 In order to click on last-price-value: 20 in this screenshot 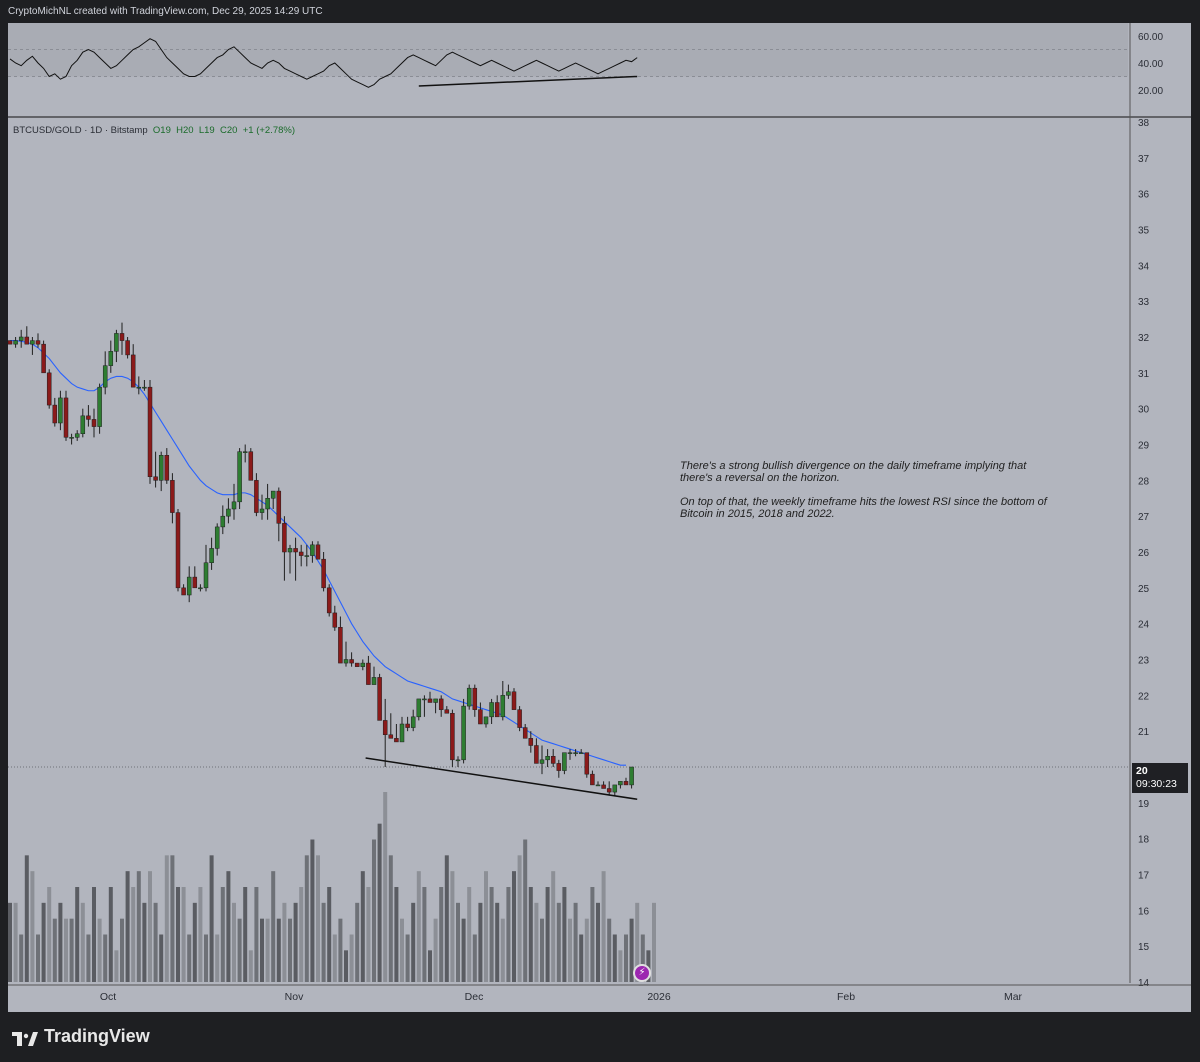, I will do `click(1142, 771)`.